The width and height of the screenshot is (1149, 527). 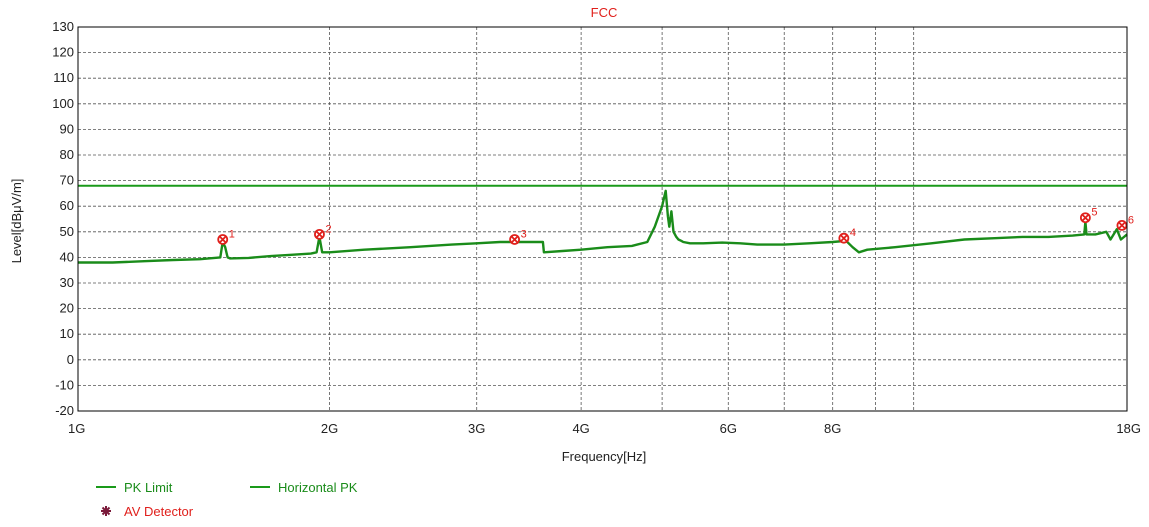 I want to click on peak-marker-label: 2, so click(x=328, y=229).